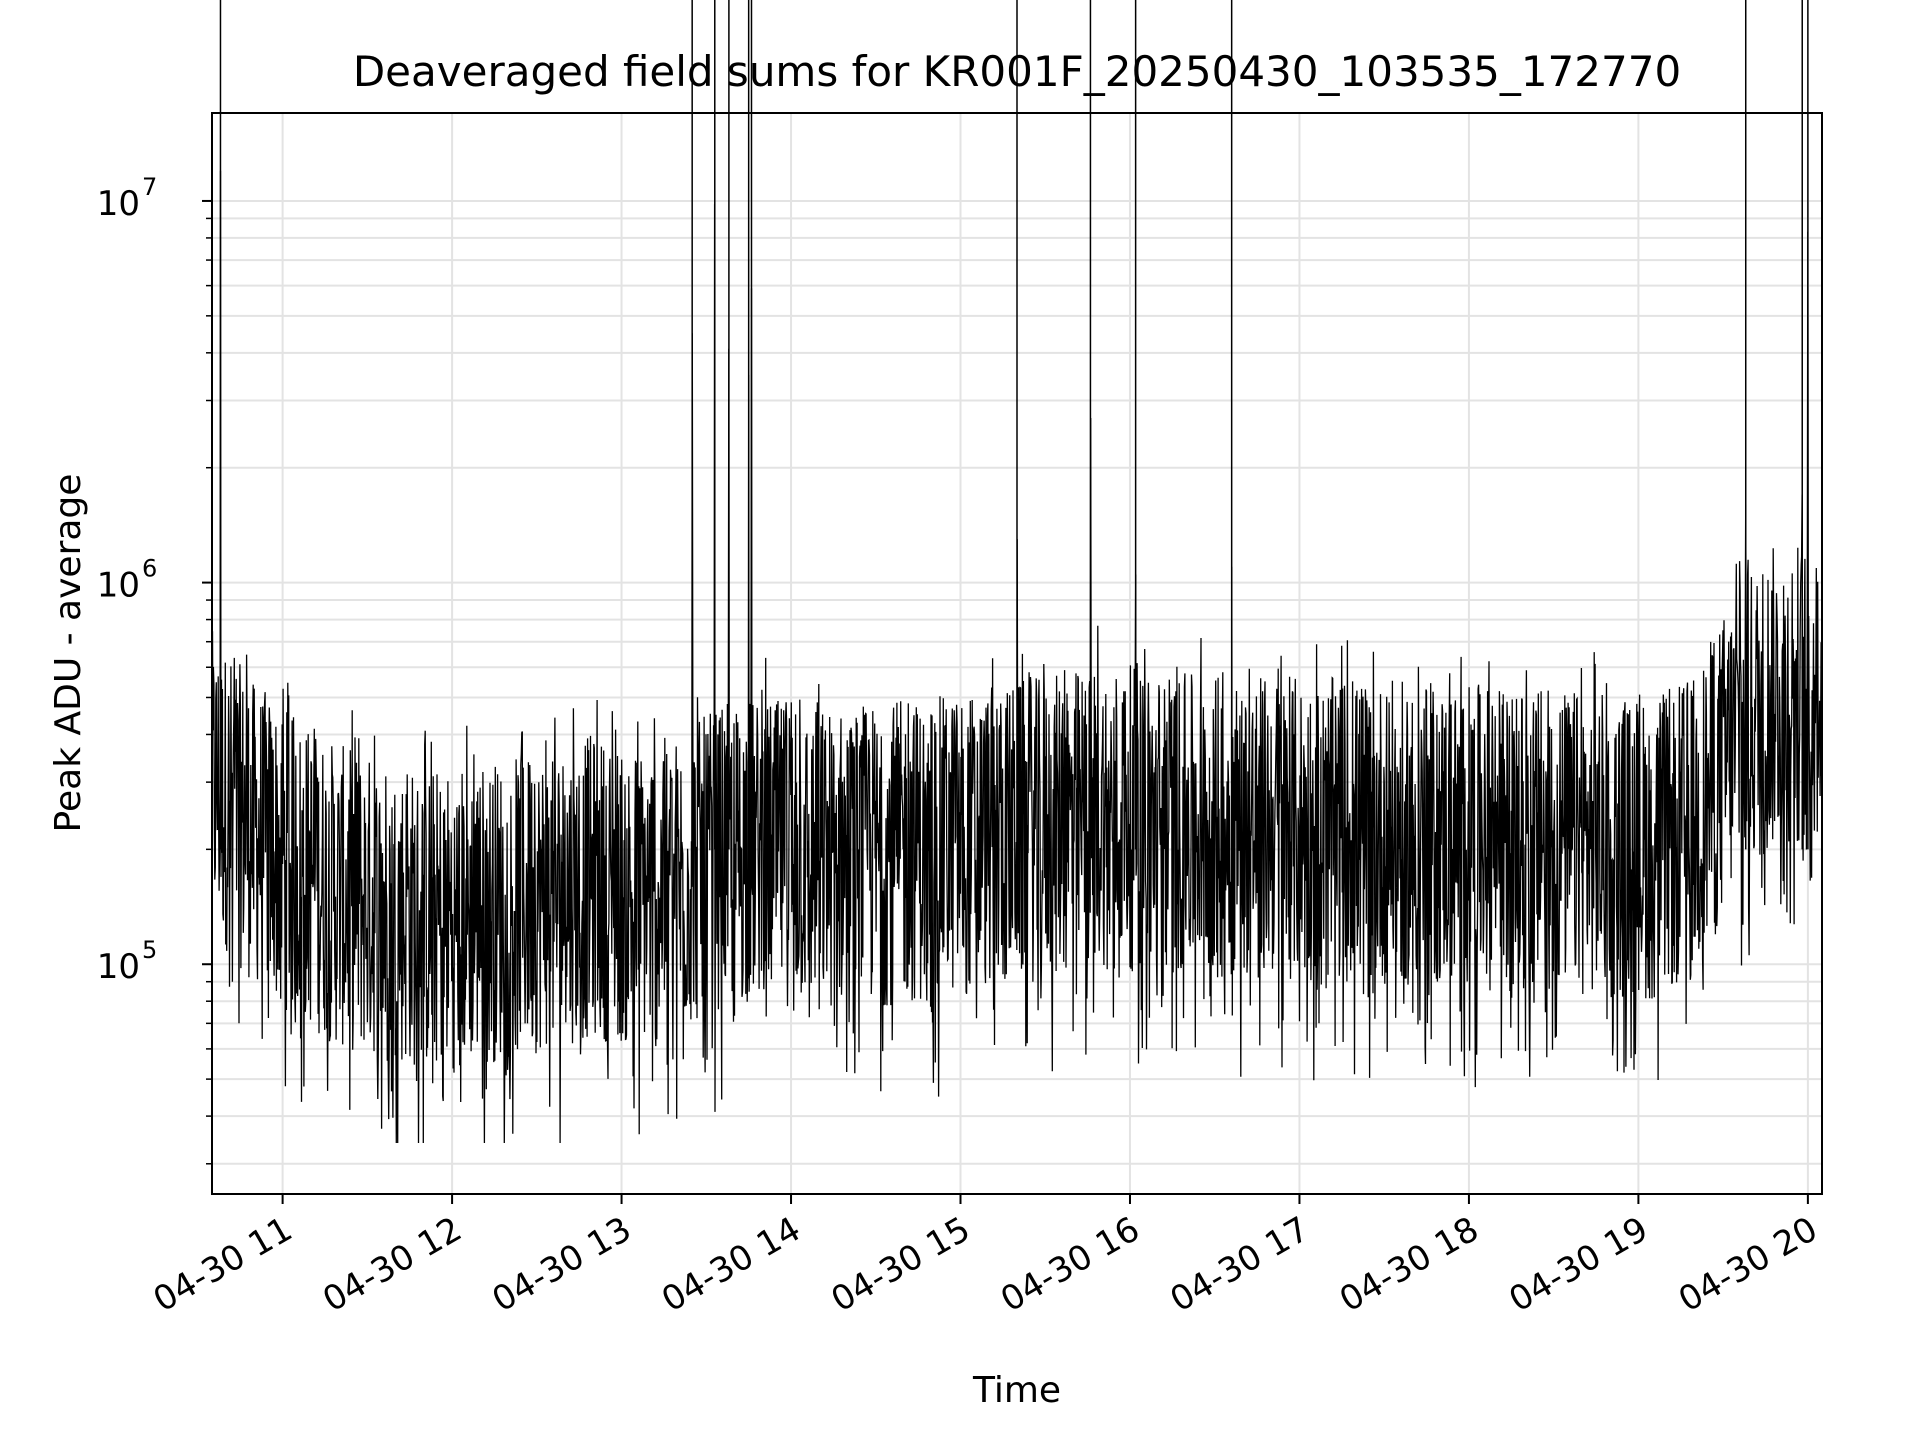 The height and width of the screenshot is (1444, 1920). I want to click on x-axis-label: Time, so click(1016, 1390).